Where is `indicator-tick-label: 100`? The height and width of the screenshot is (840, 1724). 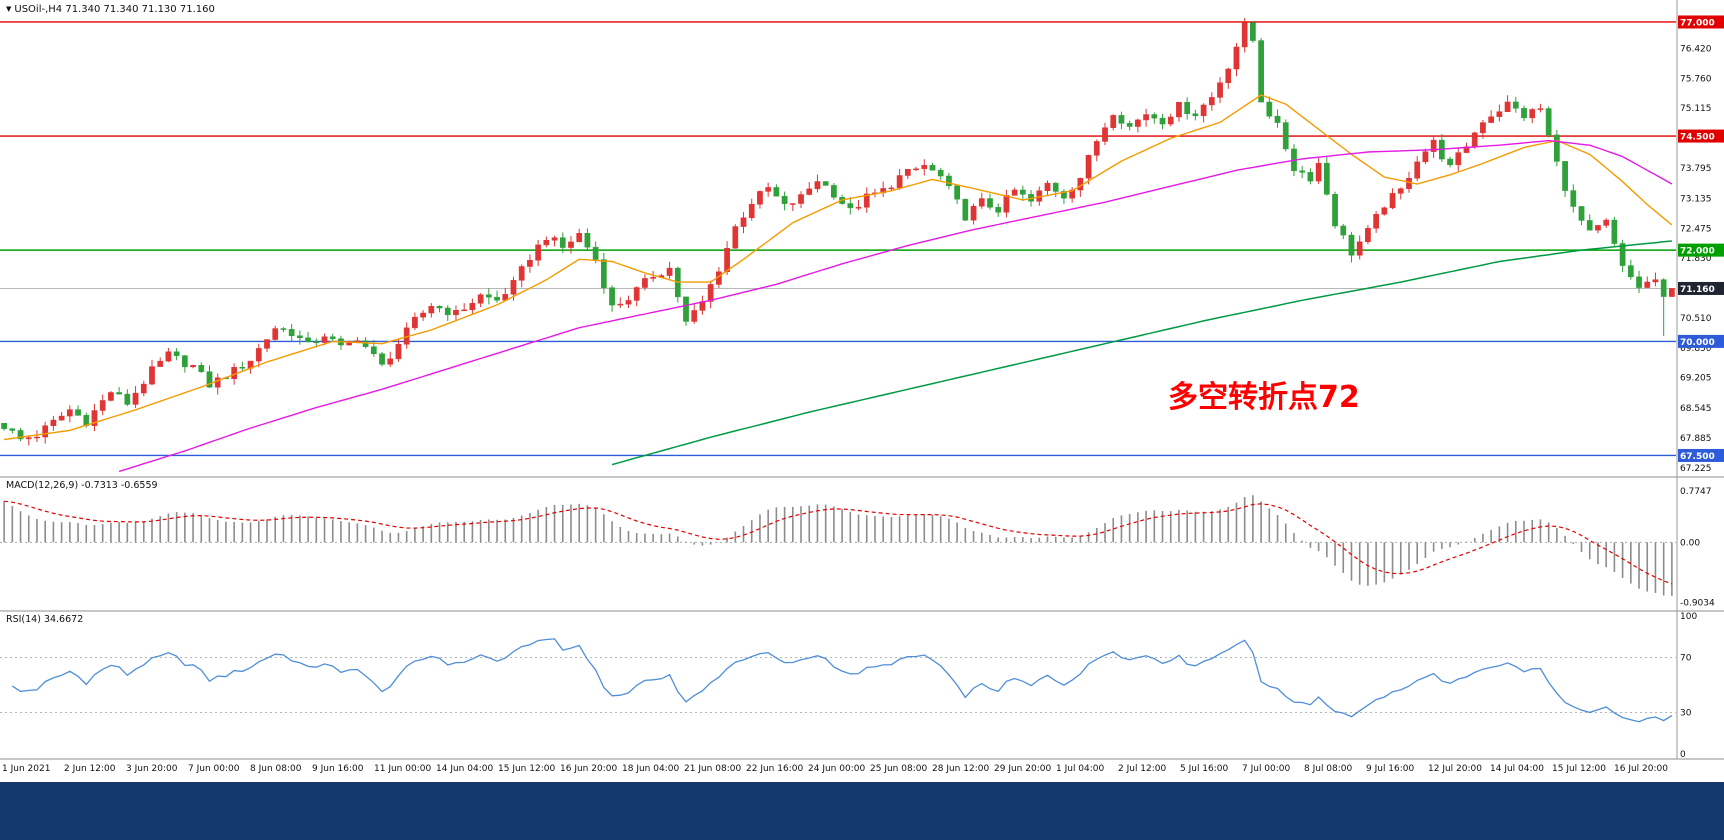
indicator-tick-label: 100 is located at coordinates (1688, 617).